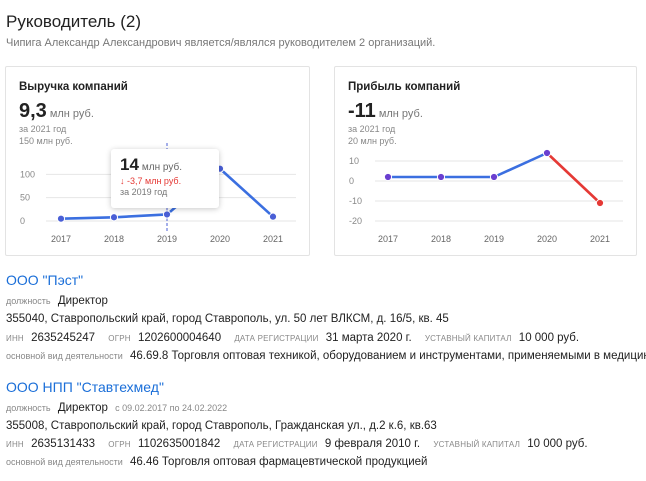 The width and height of the screenshot is (646, 481). I want to click on profit-value: -11 млн руб., so click(385, 111).